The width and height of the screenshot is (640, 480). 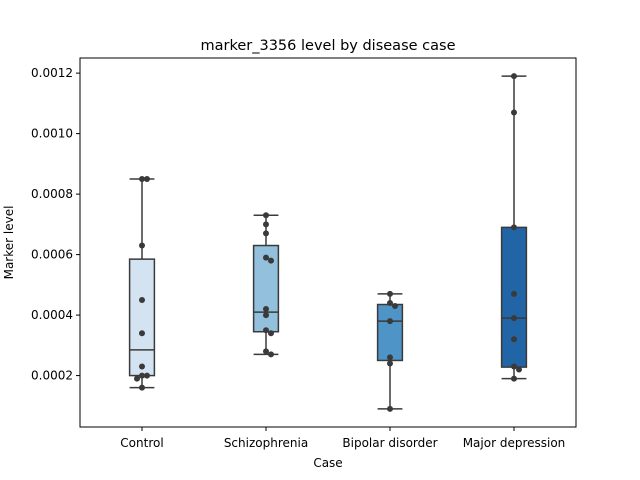 What do you see at coordinates (52, 194) in the screenshot?
I see `y-tick-label: 0.0008` at bounding box center [52, 194].